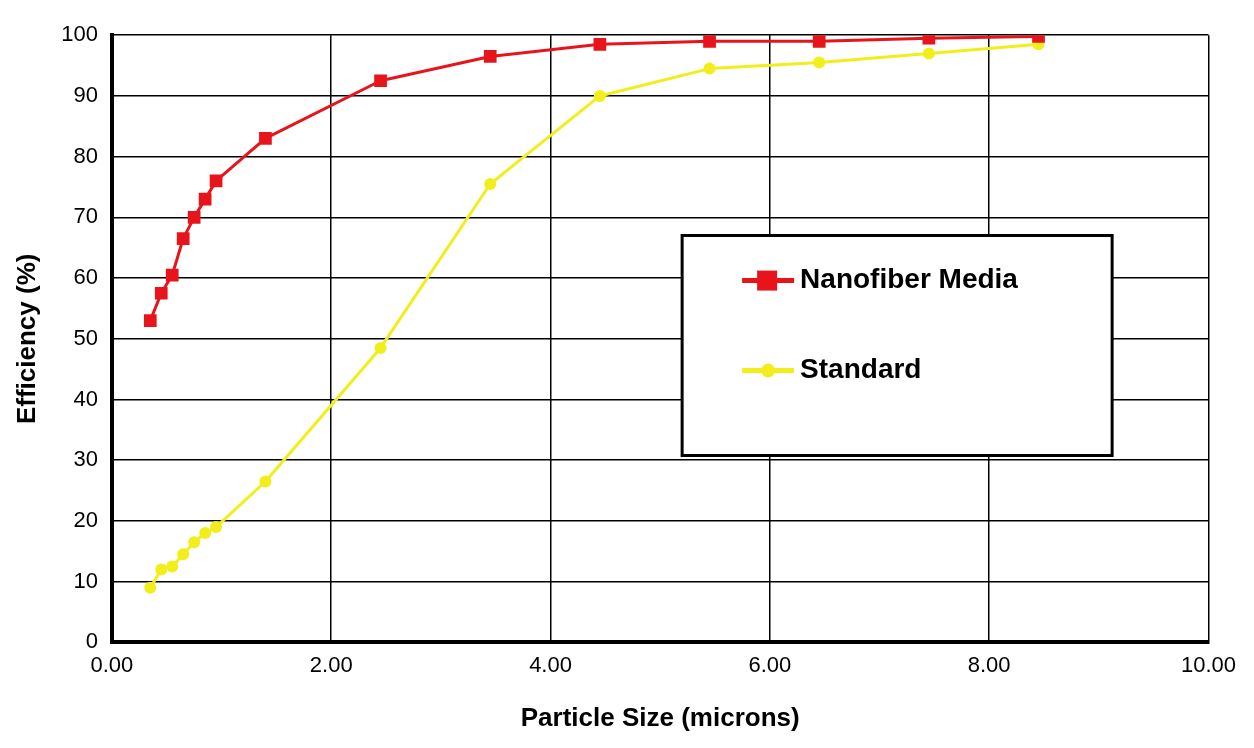  What do you see at coordinates (85, 277) in the screenshot?
I see `y-tick-label: 60` at bounding box center [85, 277].